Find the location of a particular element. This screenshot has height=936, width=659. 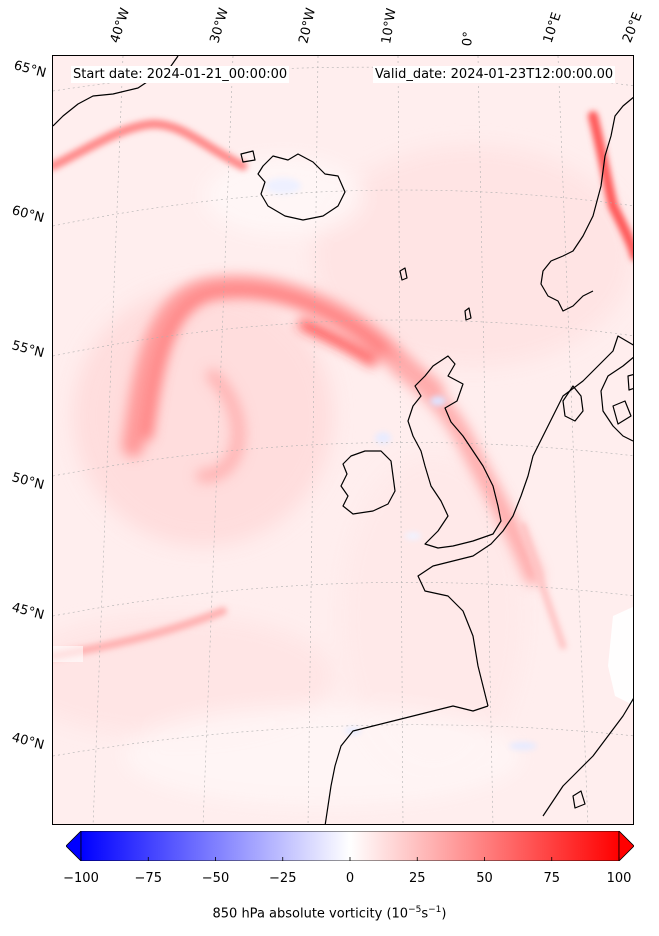

mediterranean-coast is located at coordinates (587, 757).